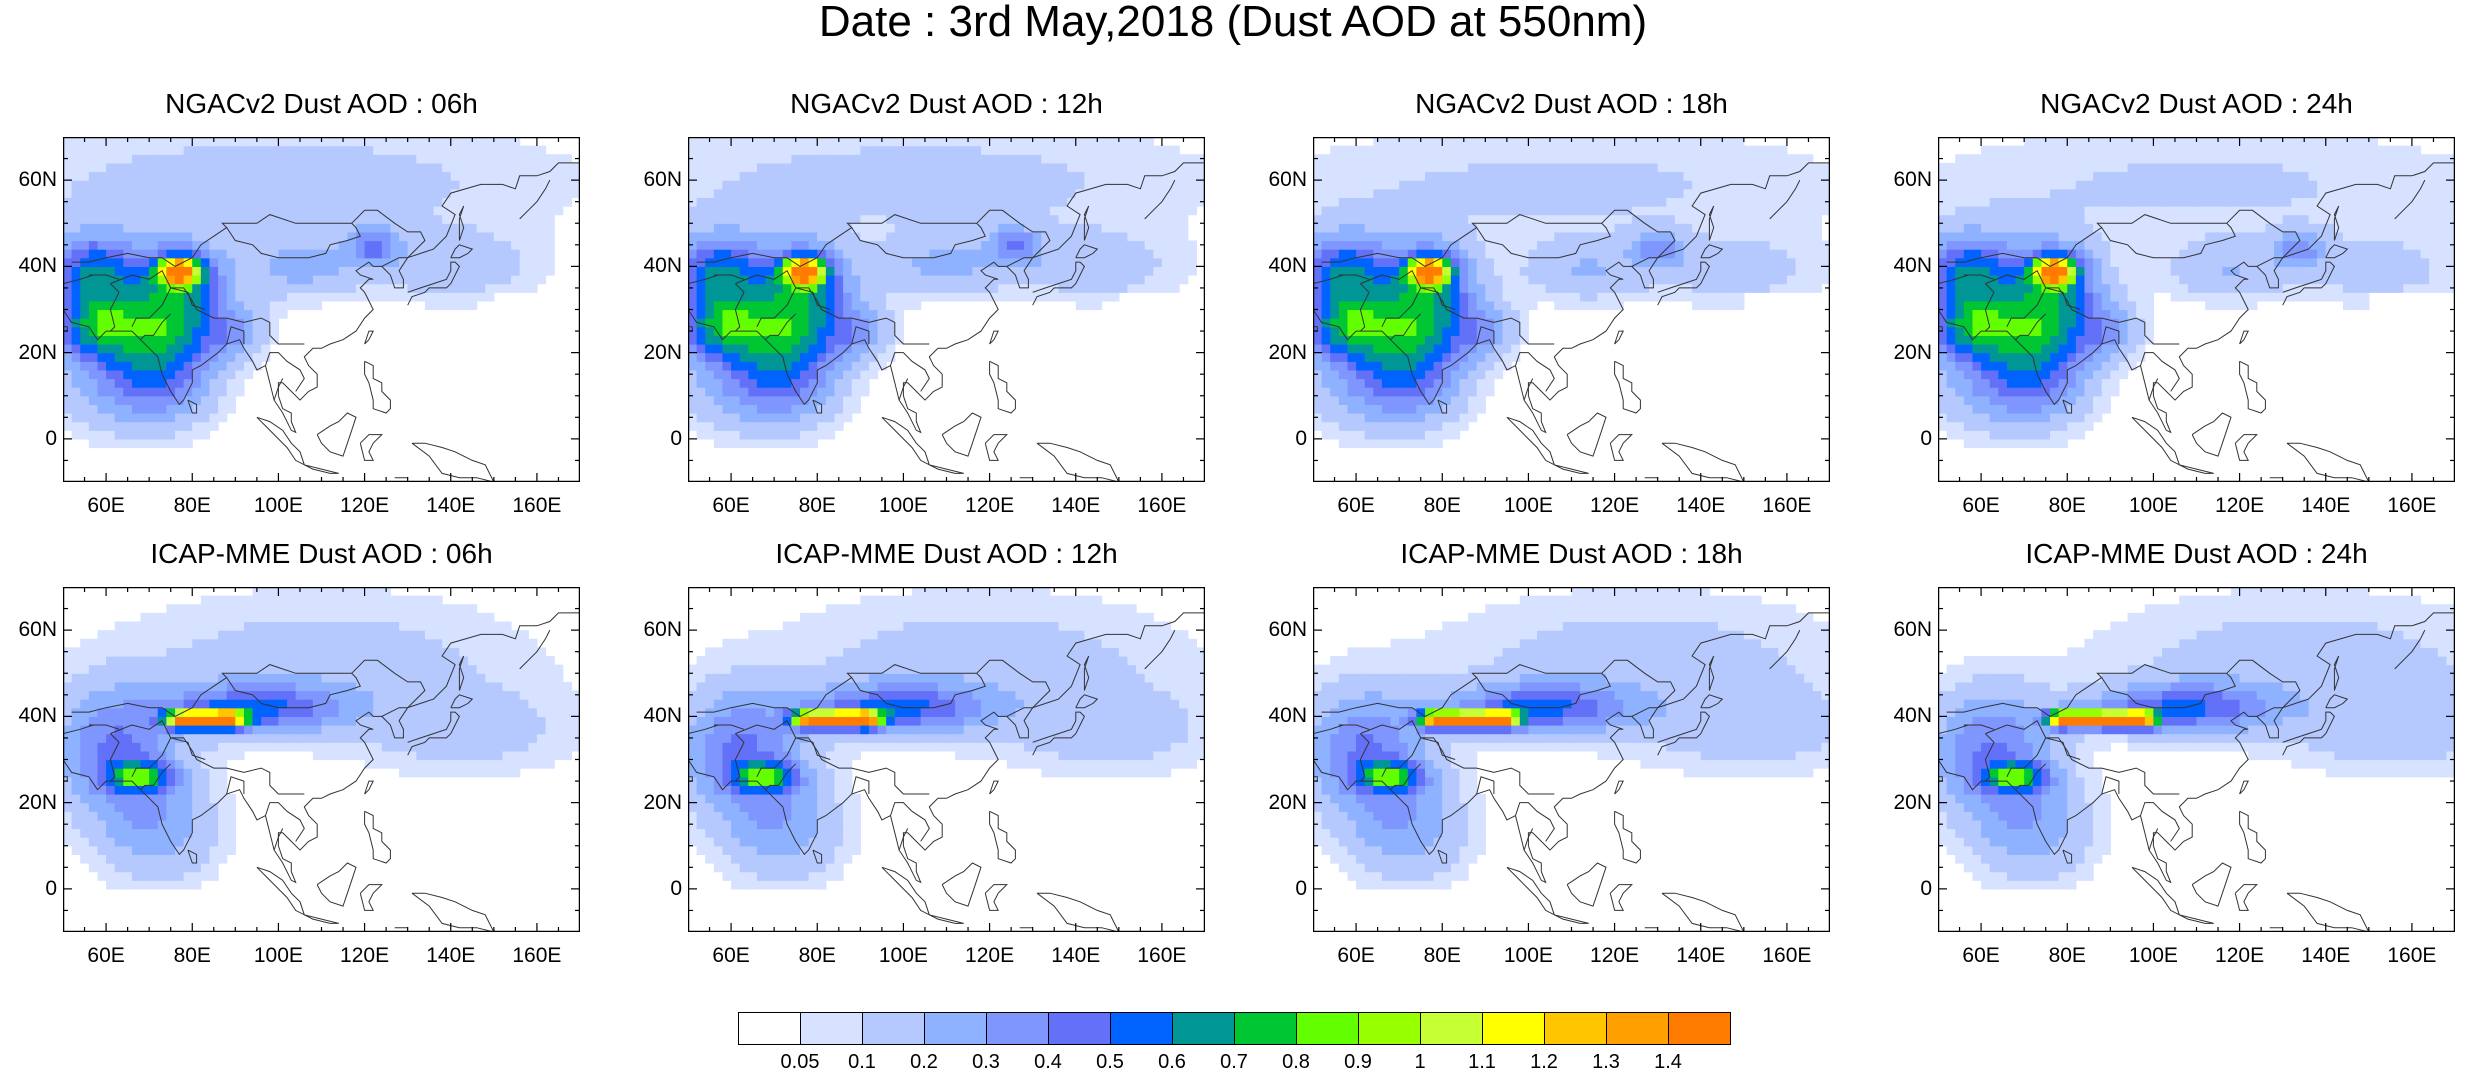 Image resolution: width=2466 pixels, height=1073 pixels. Describe the element at coordinates (1172, 1062) in the screenshot. I see `colorbar-label: 0.6` at that location.